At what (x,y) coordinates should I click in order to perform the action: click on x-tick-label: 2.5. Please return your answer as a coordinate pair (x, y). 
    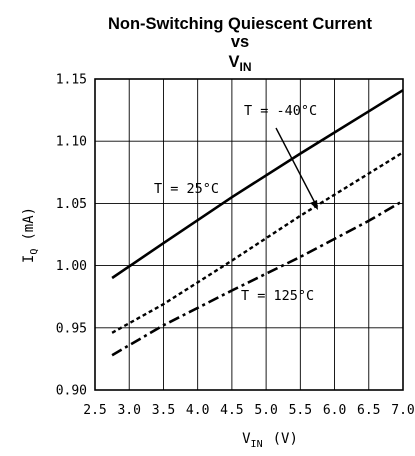
    Looking at the image, I should click on (94, 410).